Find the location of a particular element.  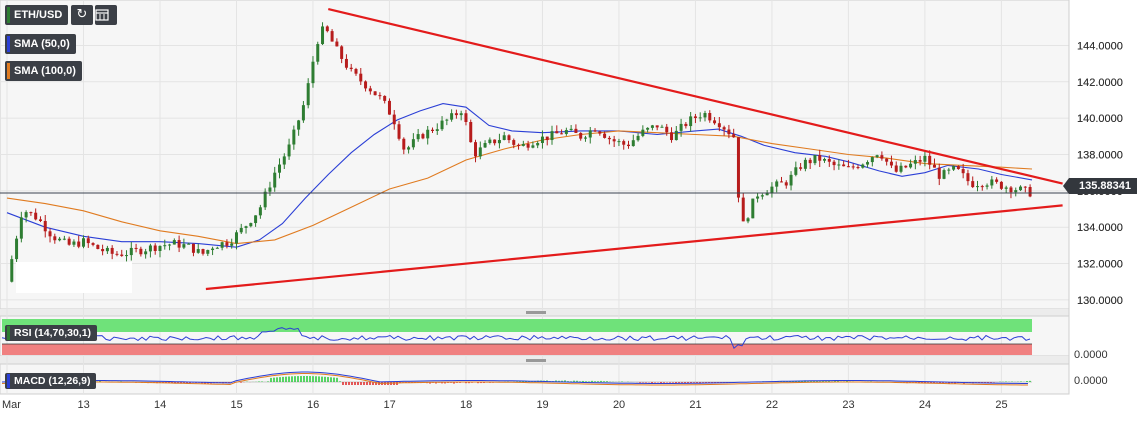

macd-badge: MACD (12,26,9) is located at coordinates (51, 381).